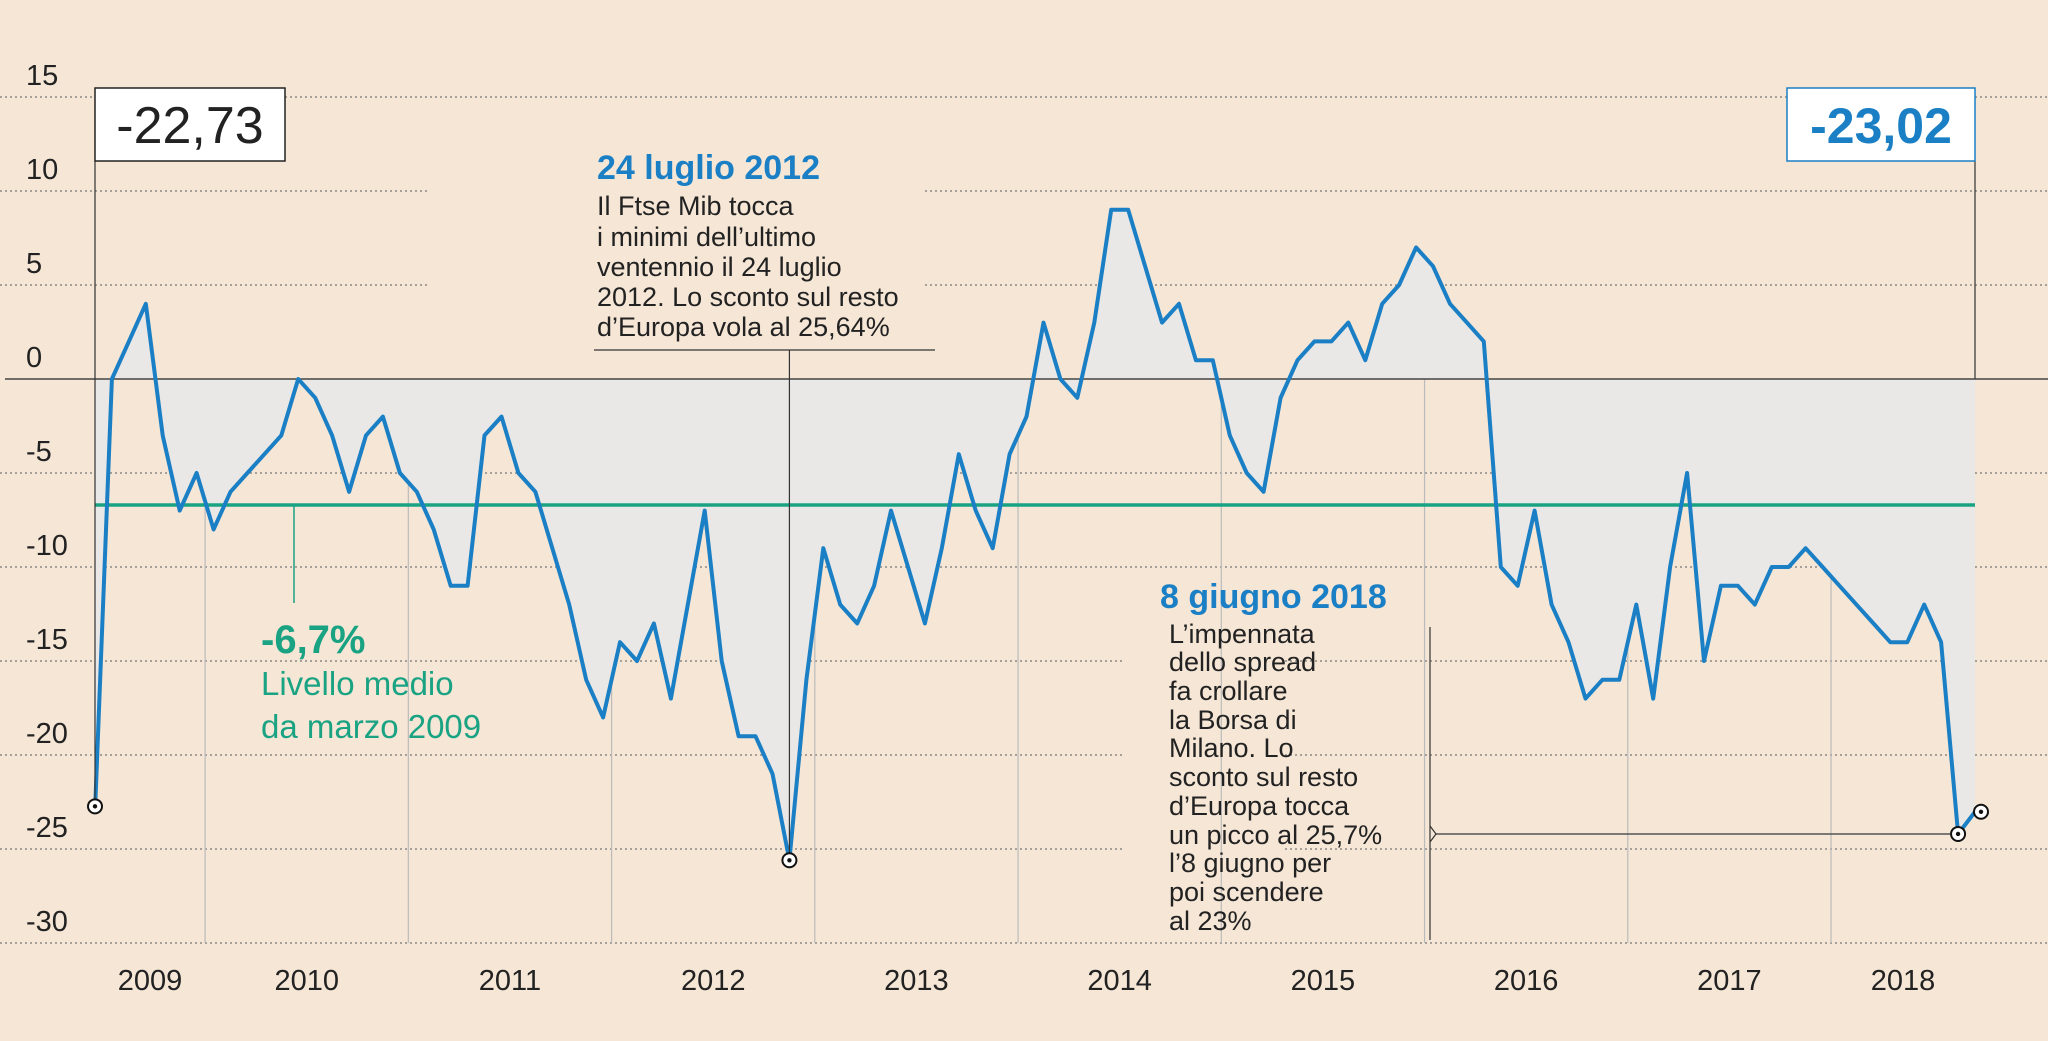 The width and height of the screenshot is (2048, 1041). Describe the element at coordinates (1903, 981) in the screenshot. I see `x-tick-label: 2018` at that location.